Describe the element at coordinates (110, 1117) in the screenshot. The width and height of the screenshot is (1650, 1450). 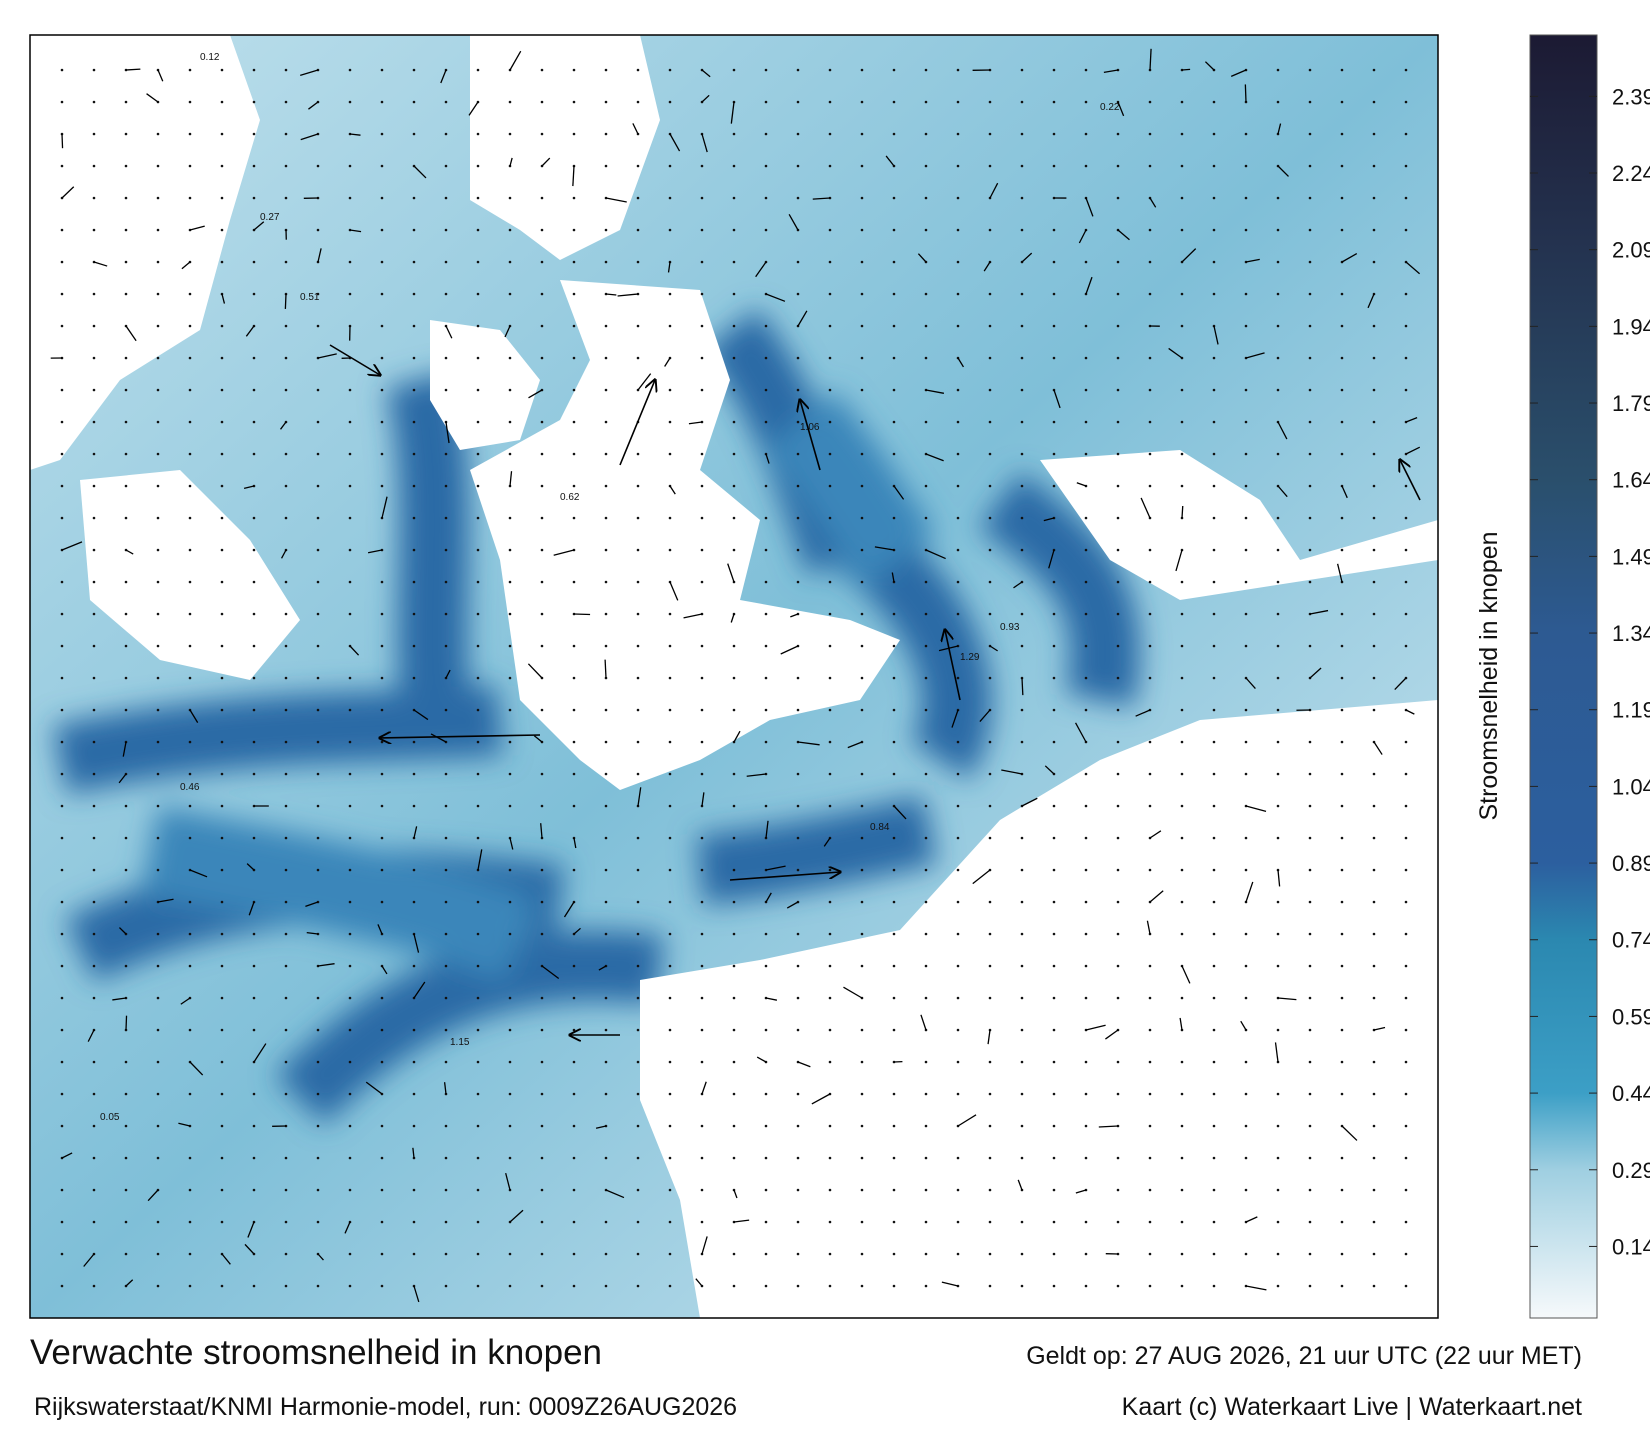
I see `map-label: 0.05` at that location.